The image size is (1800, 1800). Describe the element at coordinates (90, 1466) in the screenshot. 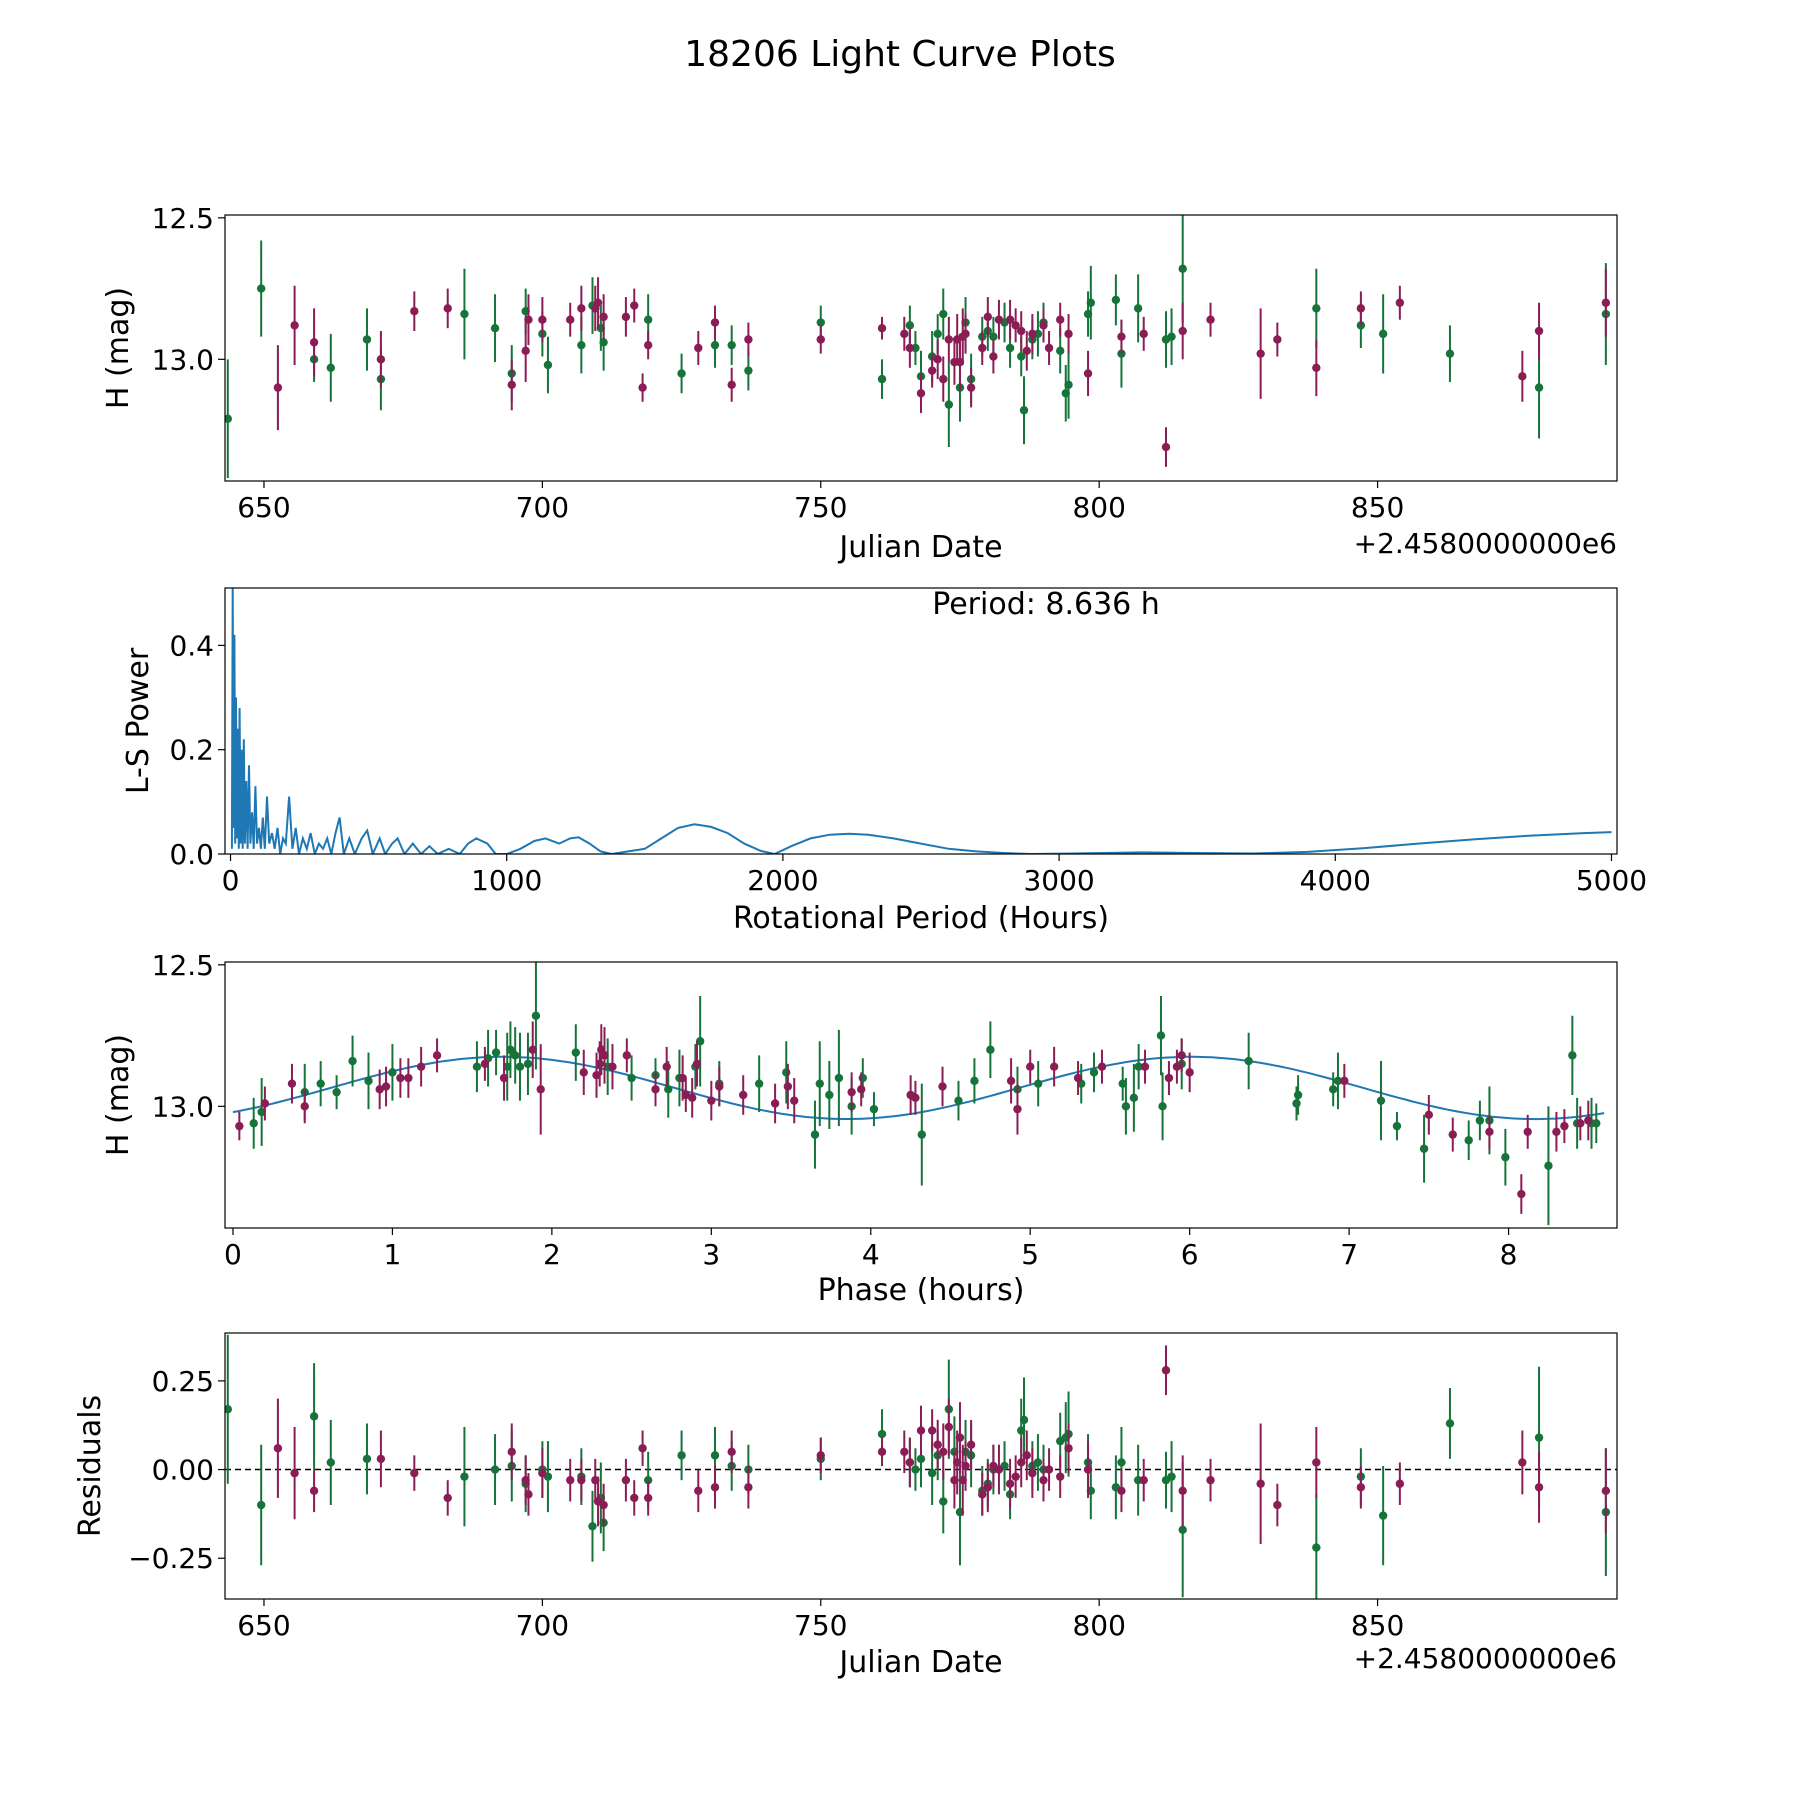

I see `residuals-ylabel: Residuals` at that location.